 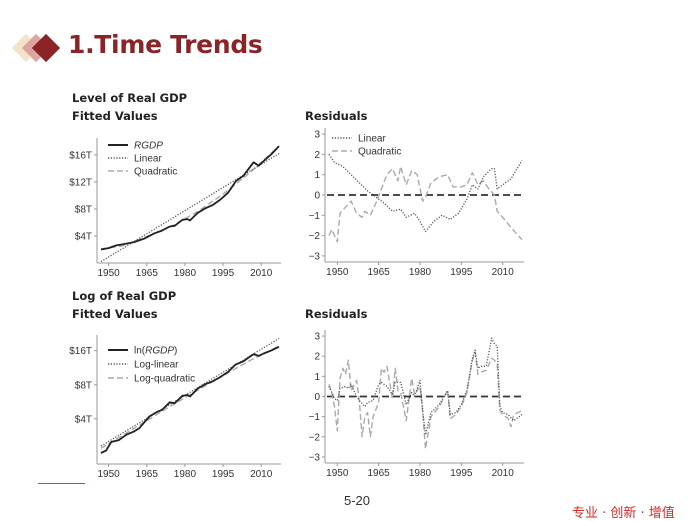 I want to click on series-line-rgdp, so click(x=190, y=198).